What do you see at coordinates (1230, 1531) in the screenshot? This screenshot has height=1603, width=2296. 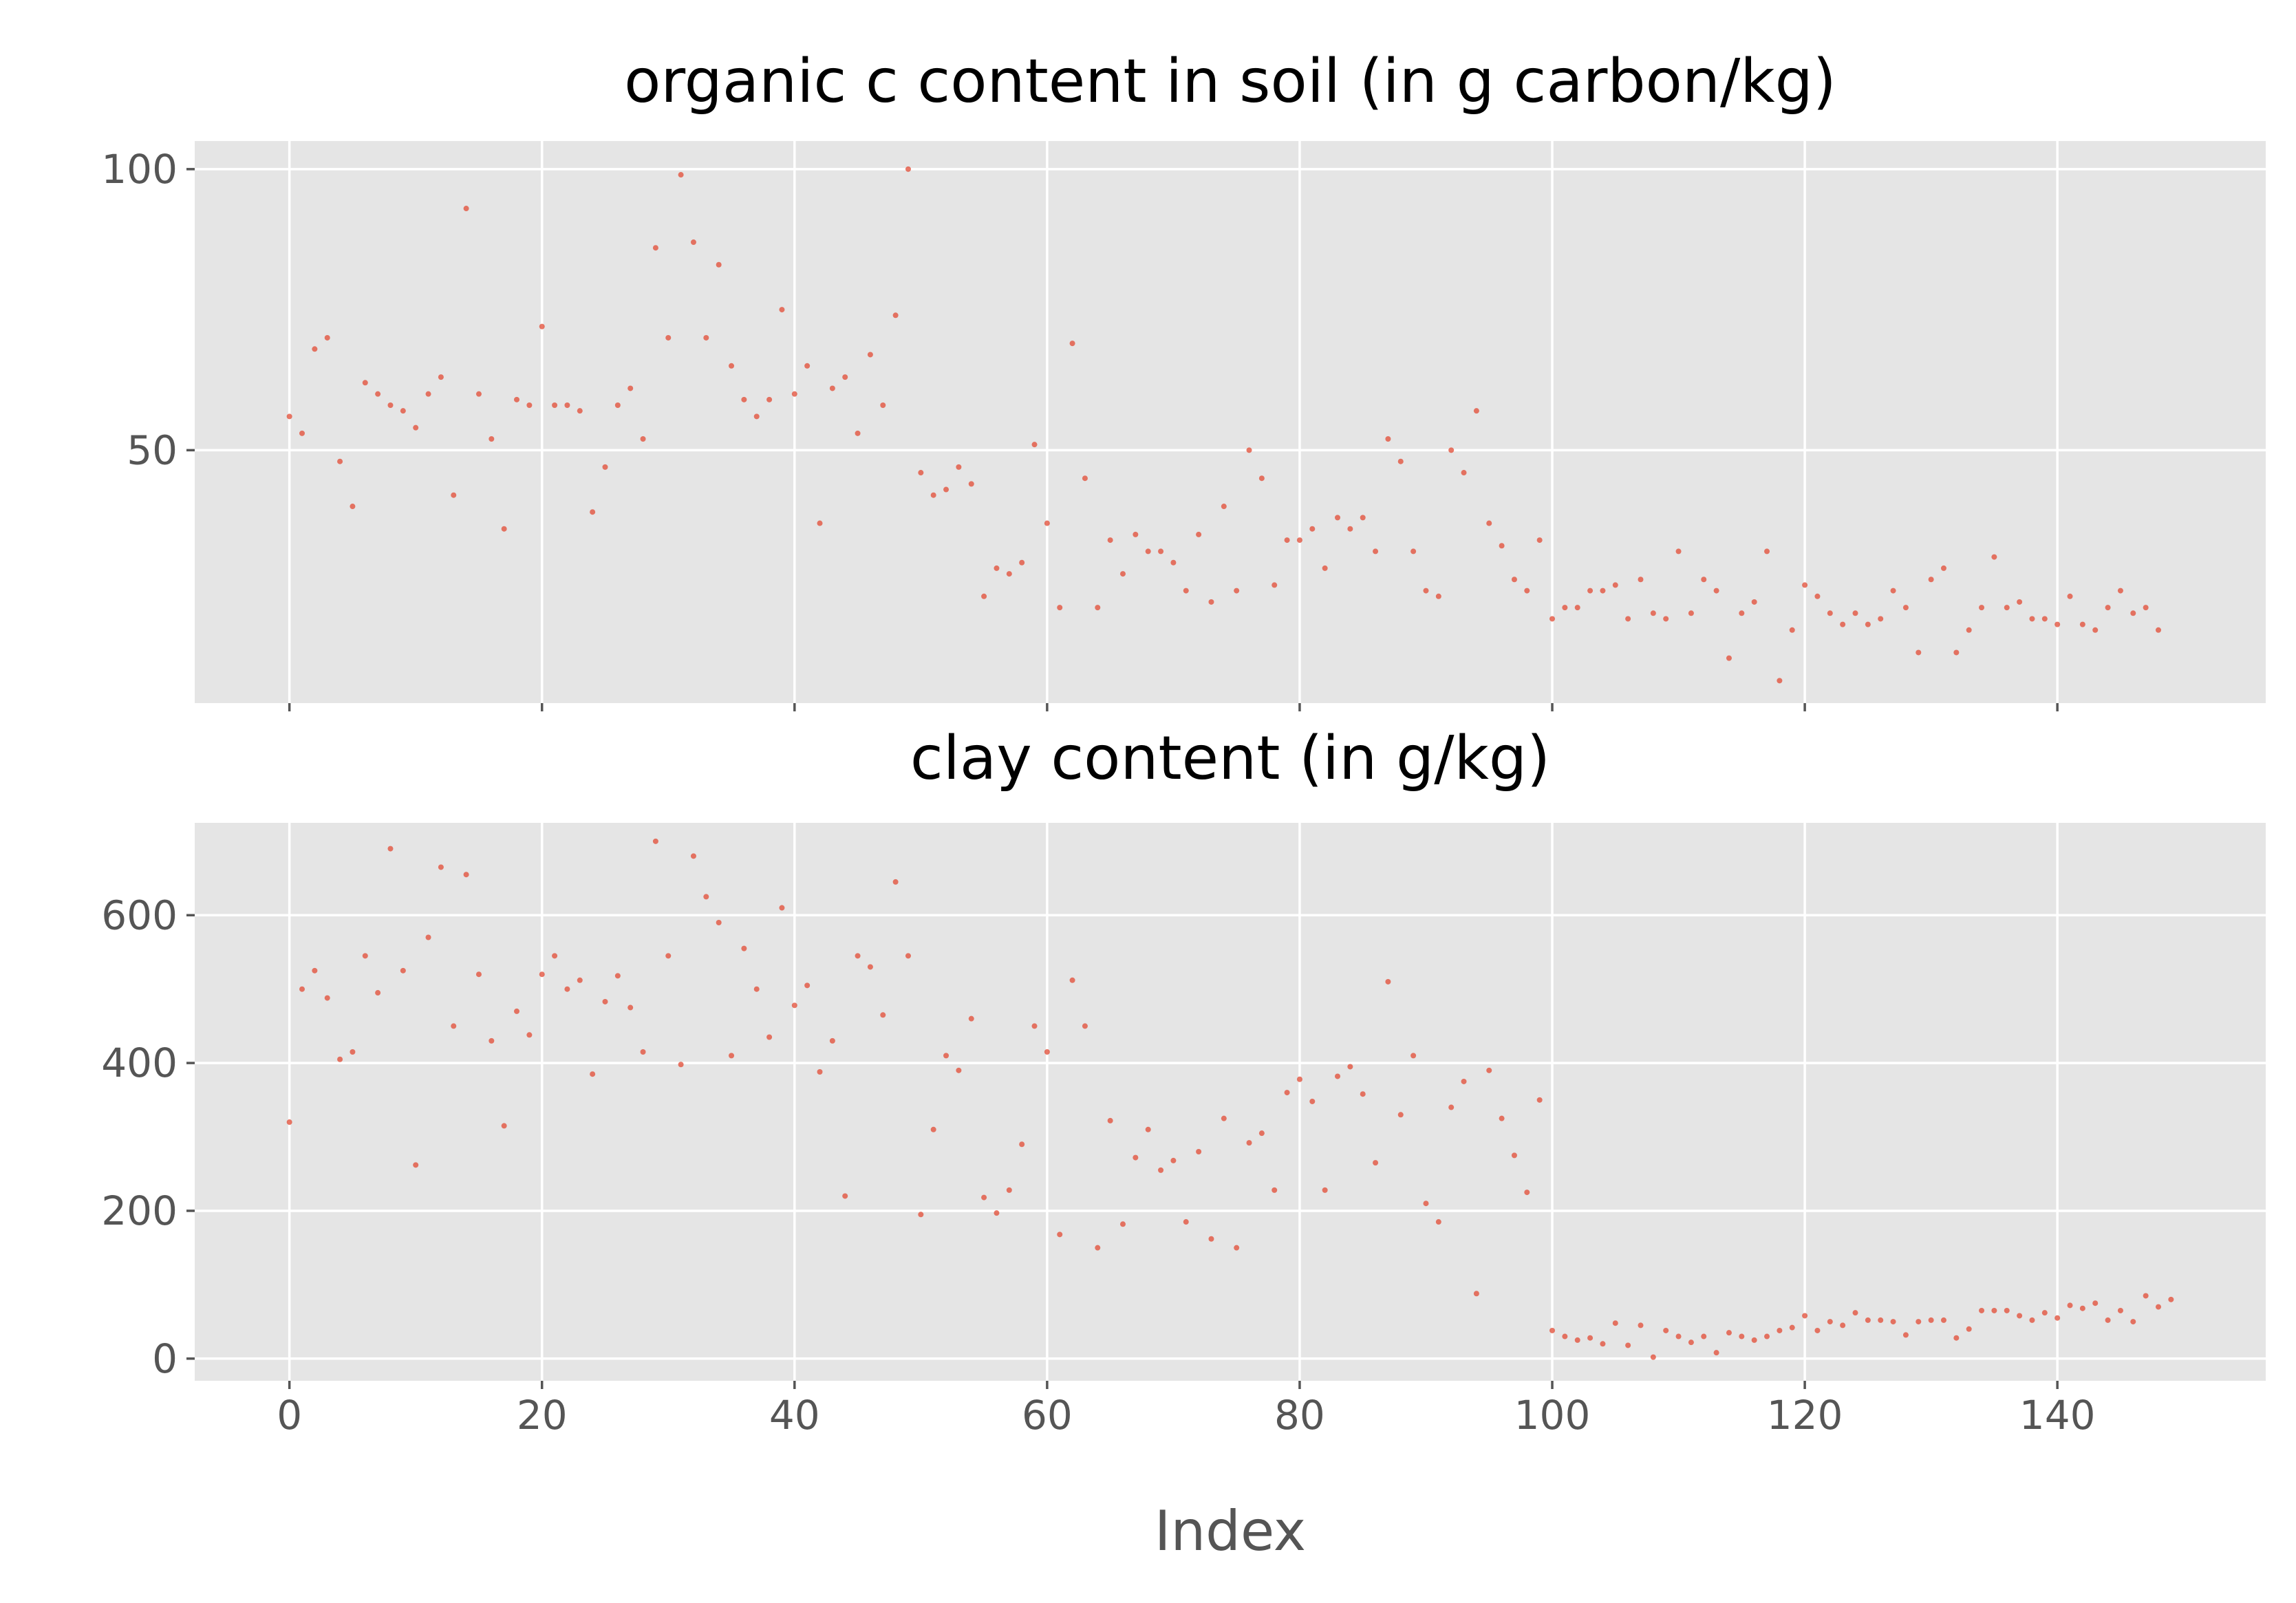 I see `x-axis-label: Index` at bounding box center [1230, 1531].